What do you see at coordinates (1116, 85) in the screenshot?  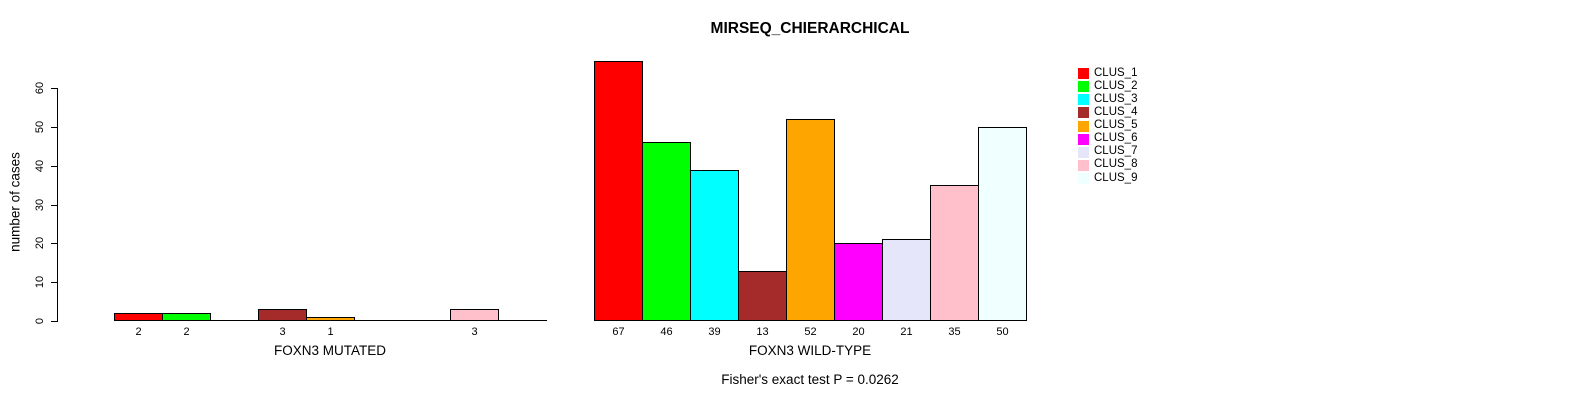 I see `legend-label: CLUS_2` at bounding box center [1116, 85].